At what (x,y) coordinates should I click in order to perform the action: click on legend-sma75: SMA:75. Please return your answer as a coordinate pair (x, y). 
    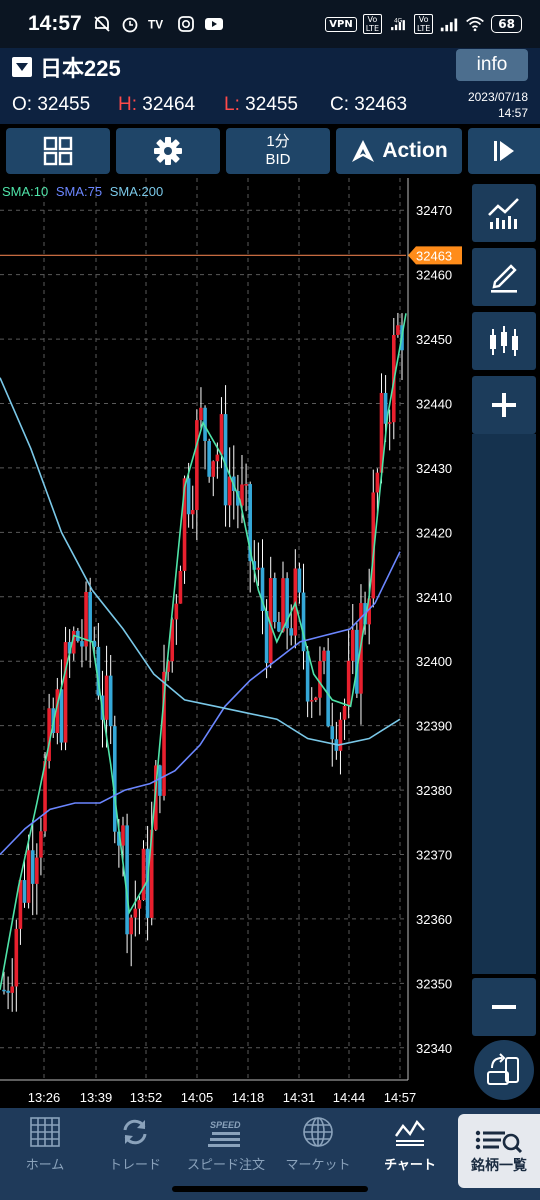
    Looking at the image, I should click on (79, 191).